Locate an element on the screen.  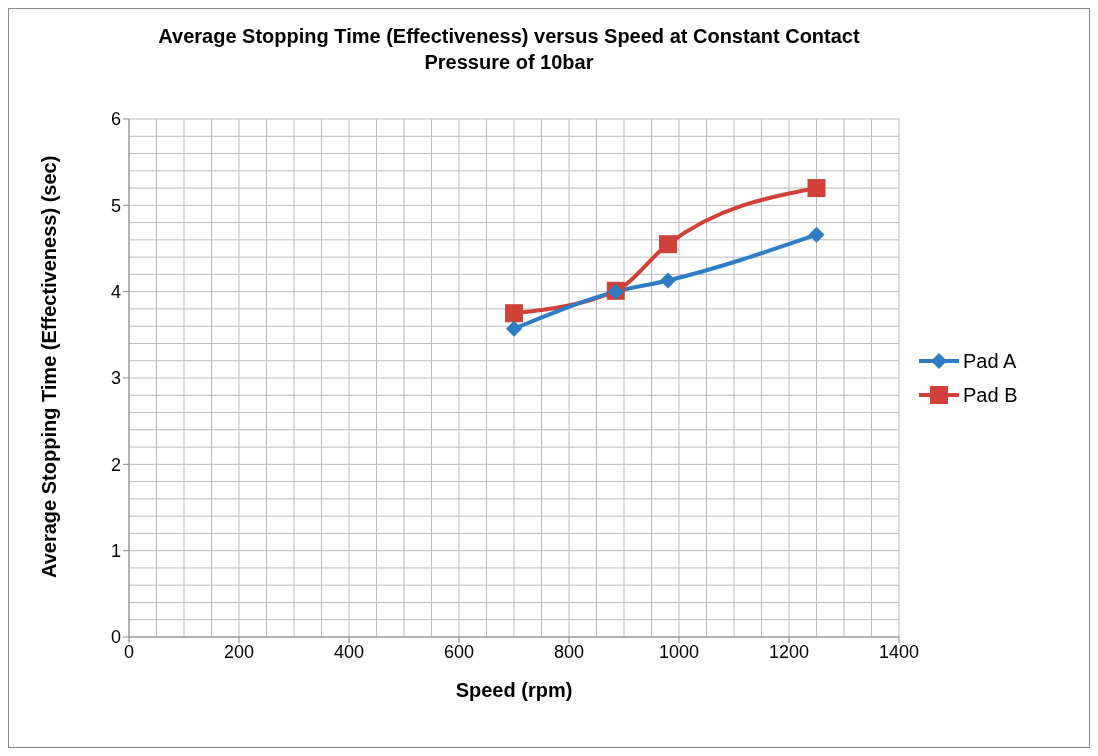
x-tick-label: 200 is located at coordinates (239, 651).